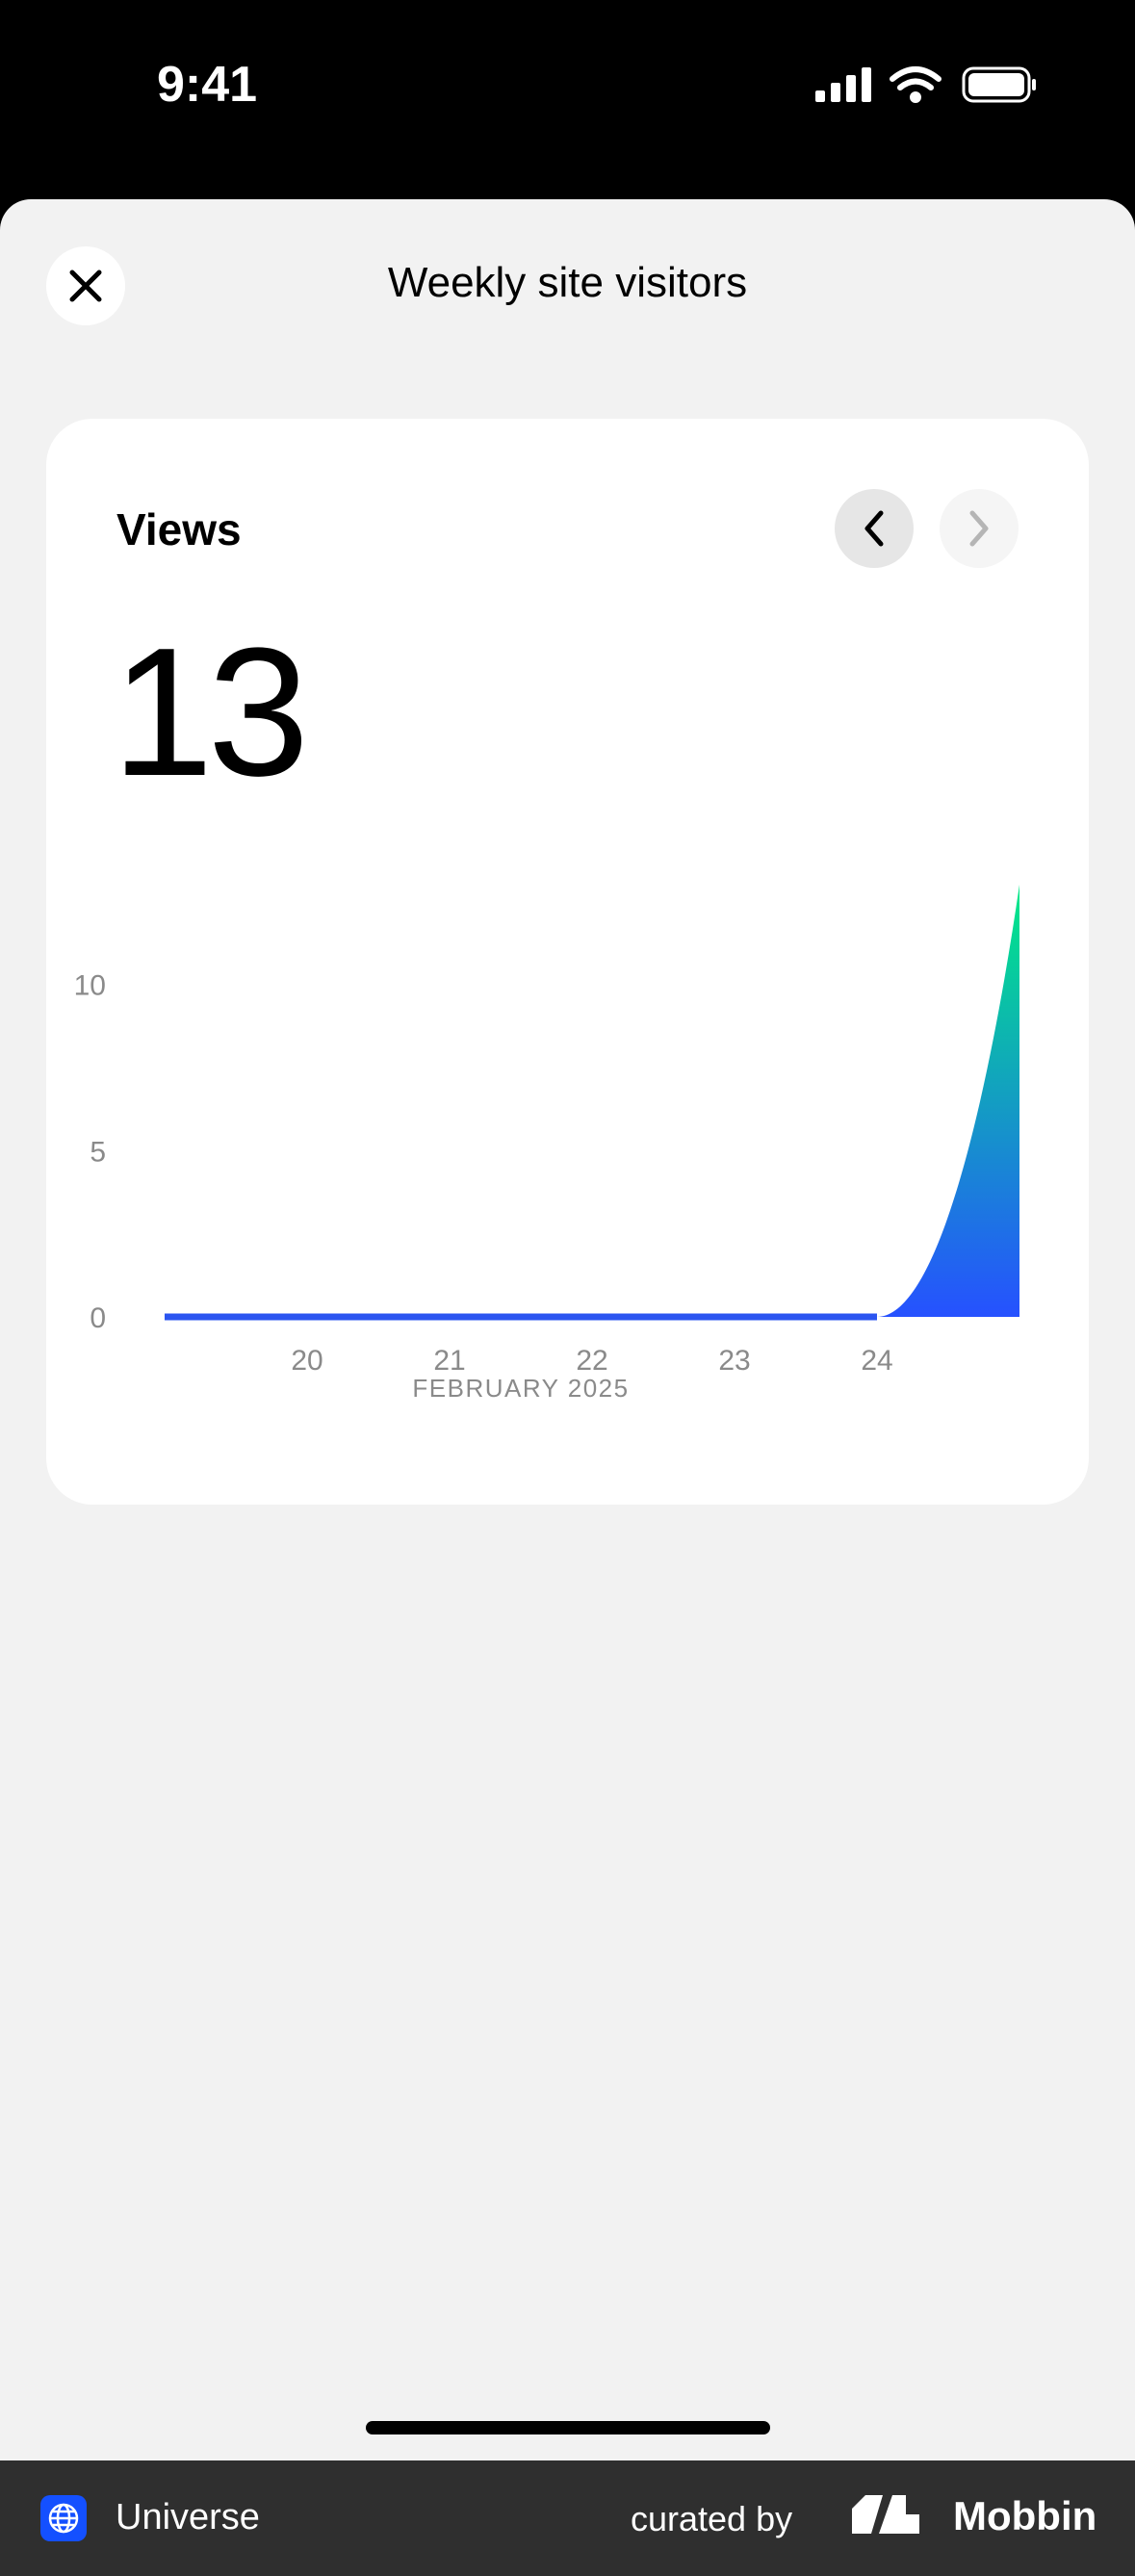 The image size is (1135, 2576). Describe the element at coordinates (843, 84) in the screenshot. I see `signal-icon` at that location.